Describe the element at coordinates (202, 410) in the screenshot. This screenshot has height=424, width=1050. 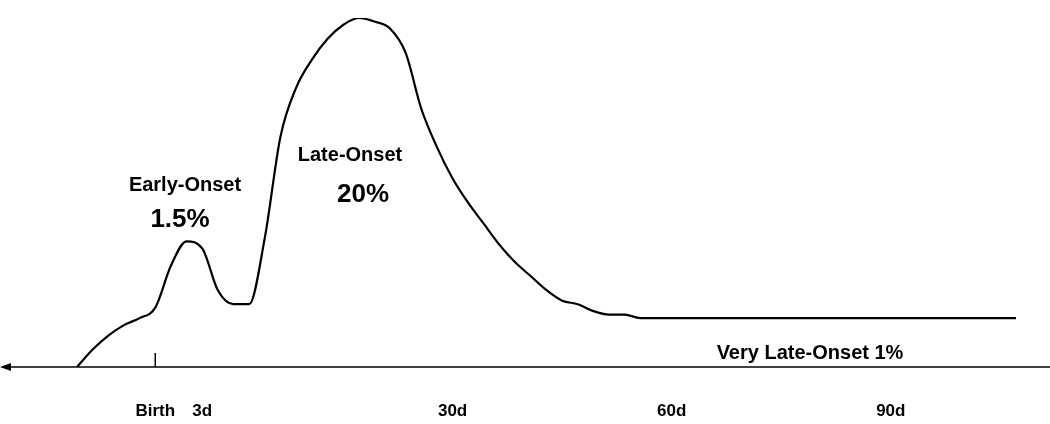
I see `x-tick-label: 3d` at that location.